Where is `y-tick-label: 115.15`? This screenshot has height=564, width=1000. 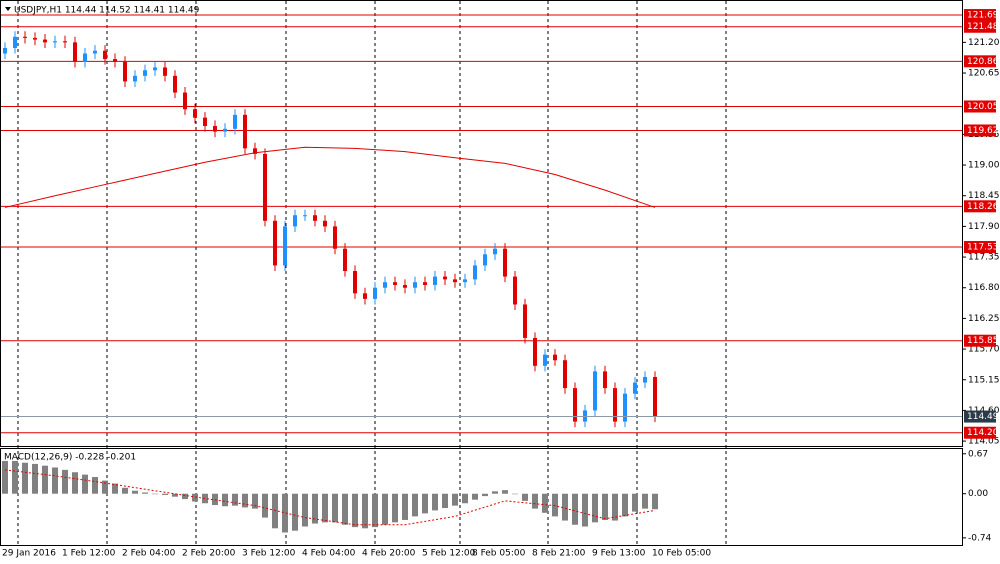
y-tick-label: 115.15 is located at coordinates (984, 380).